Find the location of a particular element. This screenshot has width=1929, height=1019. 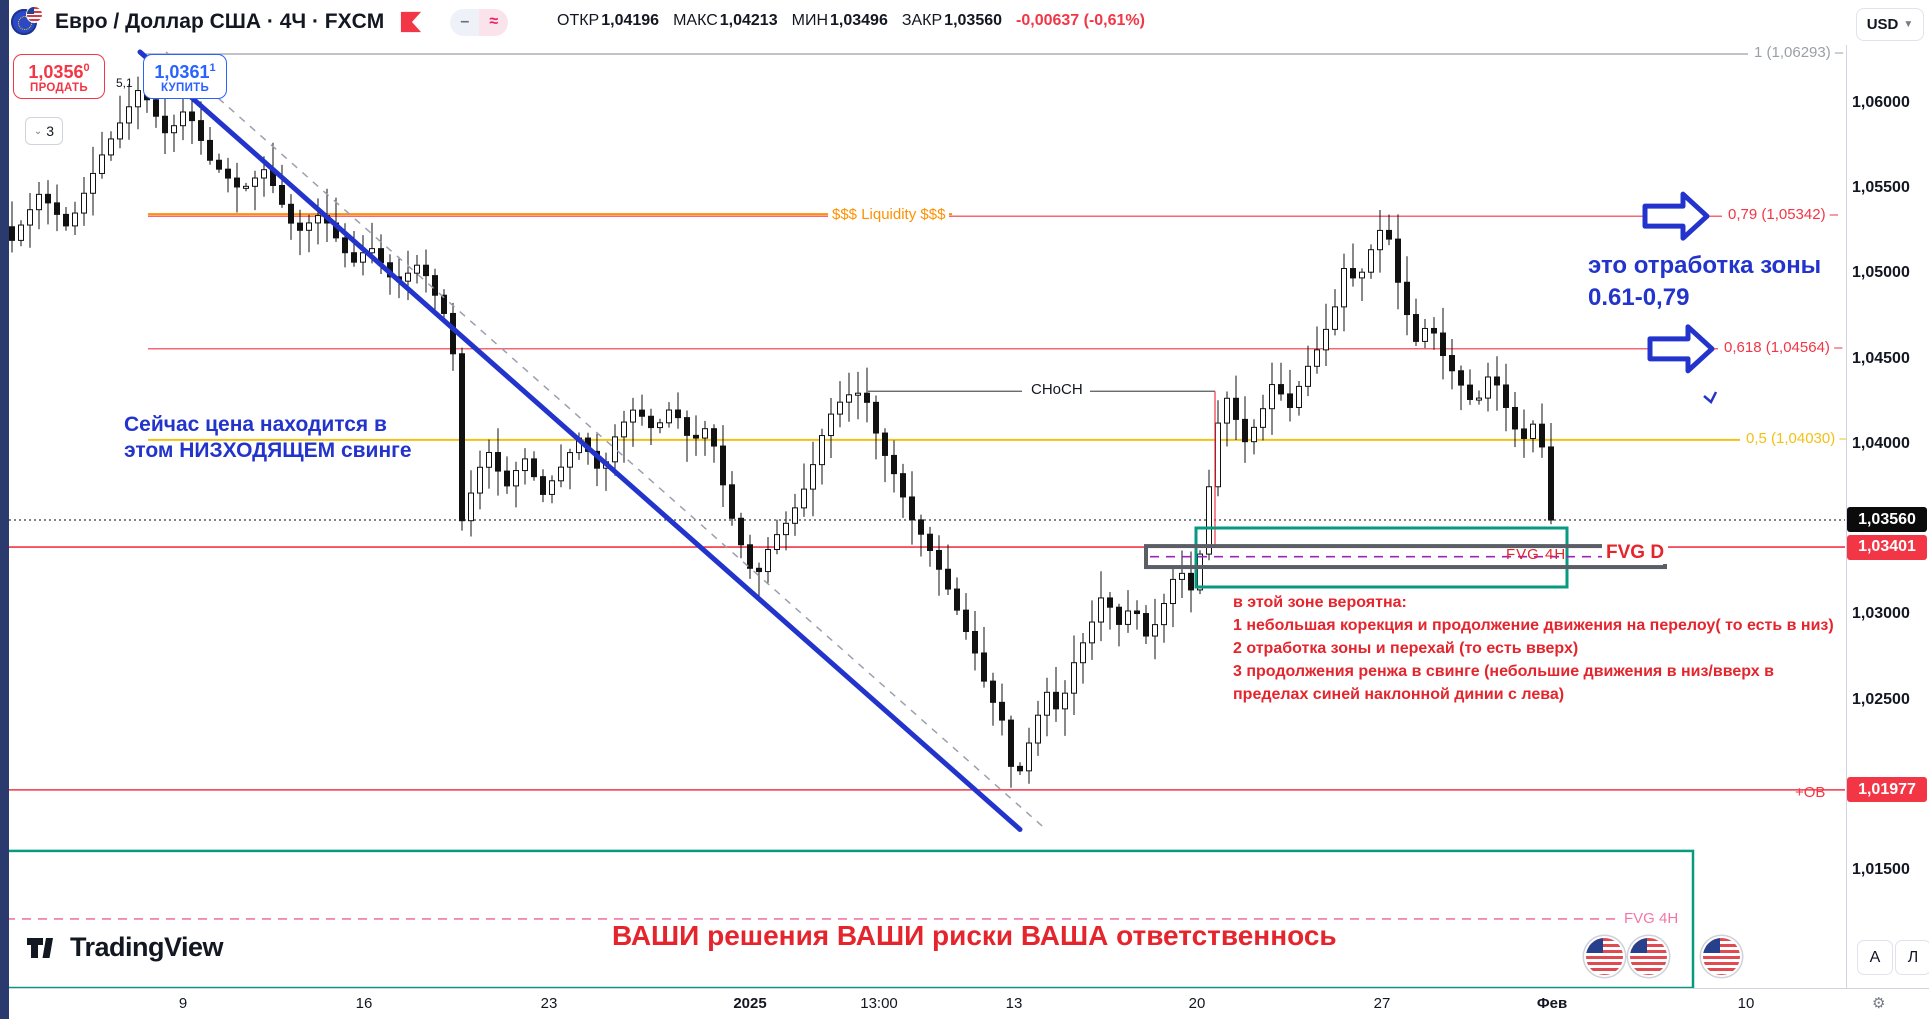

tradingview-logo-icon is located at coordinates (40, 948).